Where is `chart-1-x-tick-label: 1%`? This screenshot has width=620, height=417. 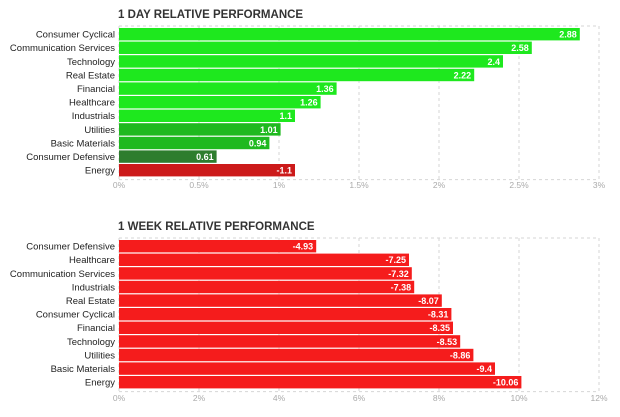
chart-1-x-tick-label: 1% is located at coordinates (279, 185).